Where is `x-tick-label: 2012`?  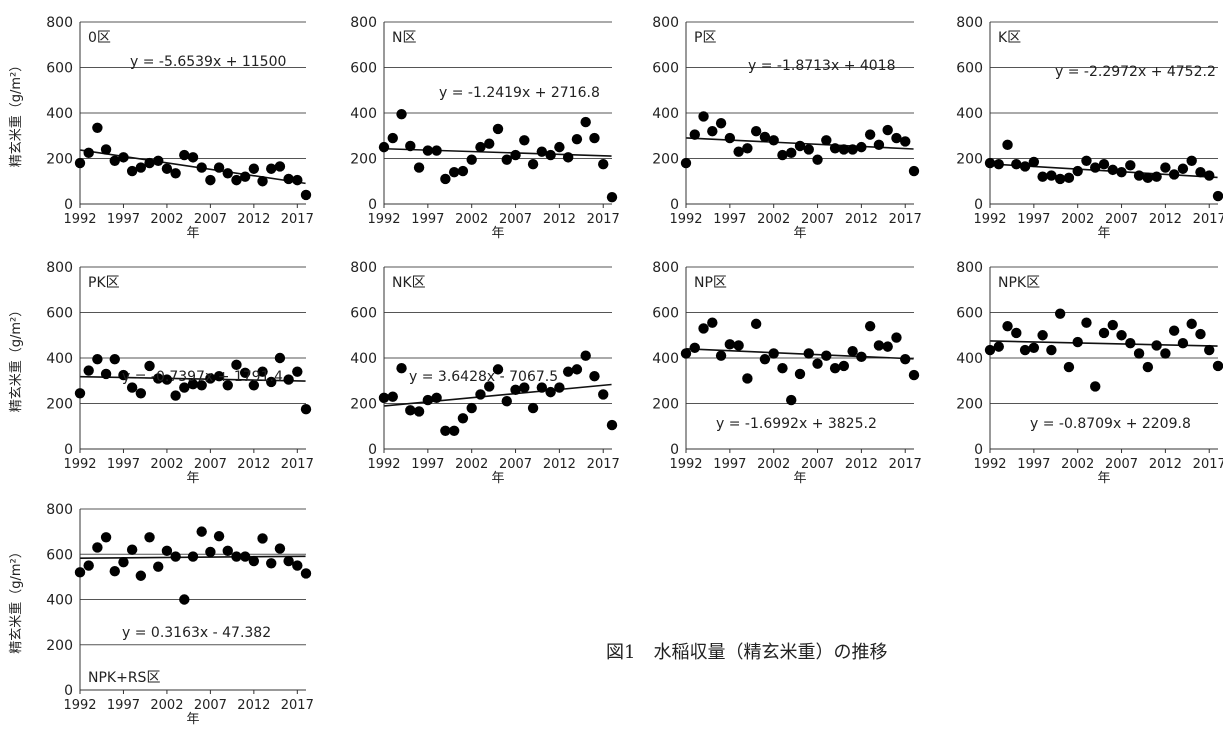
x-tick-label: 2012 is located at coordinates (1165, 219).